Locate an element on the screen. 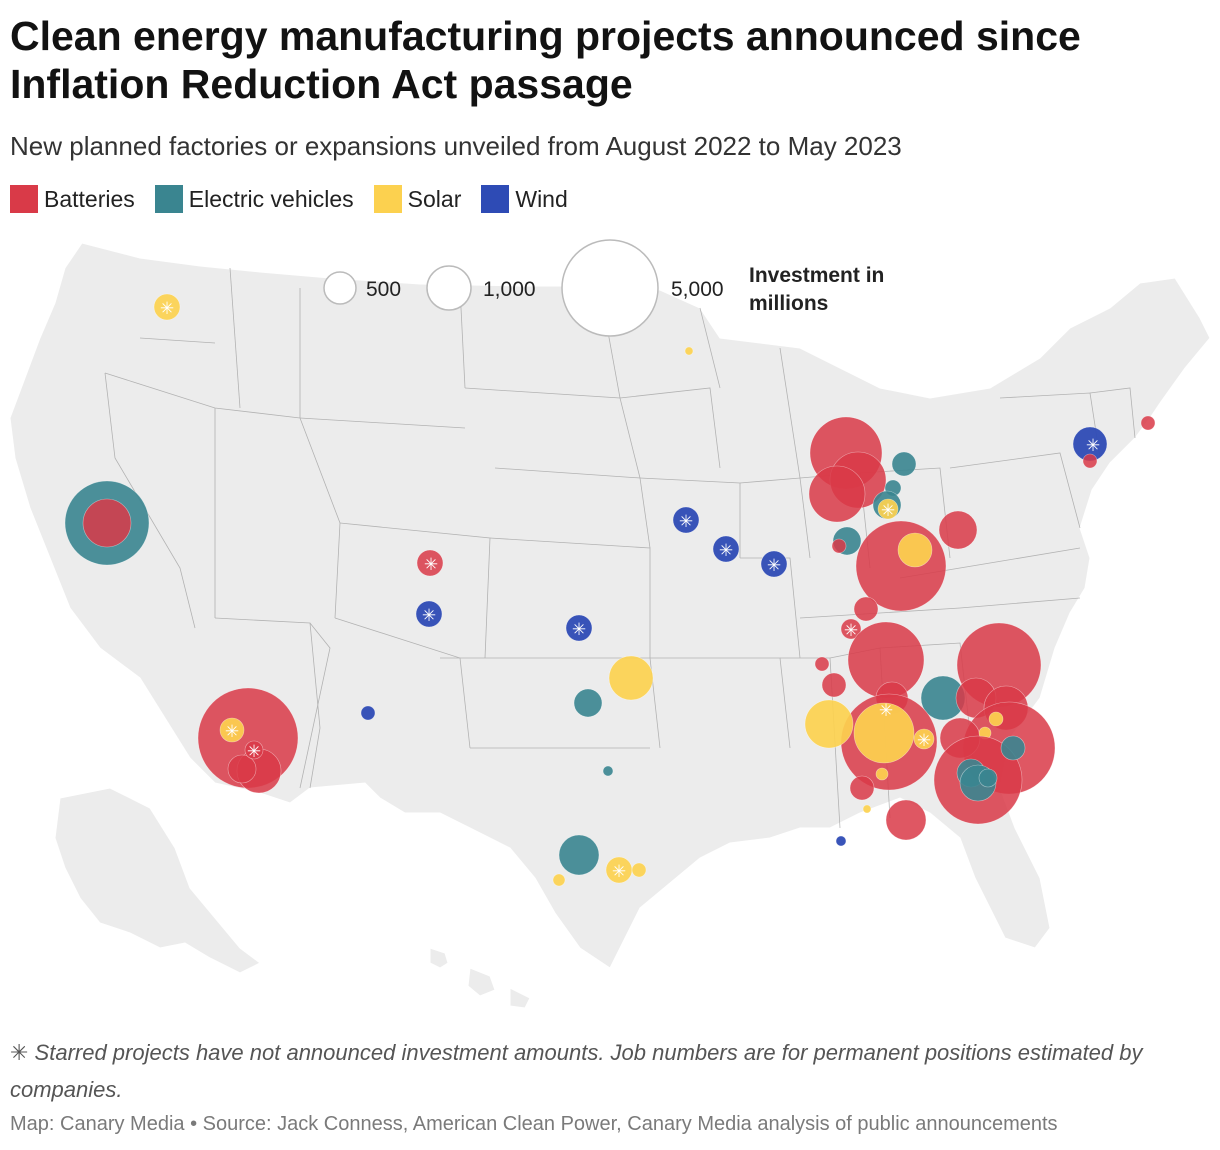  bubble-battery-georgia-south is located at coordinates (906, 820).